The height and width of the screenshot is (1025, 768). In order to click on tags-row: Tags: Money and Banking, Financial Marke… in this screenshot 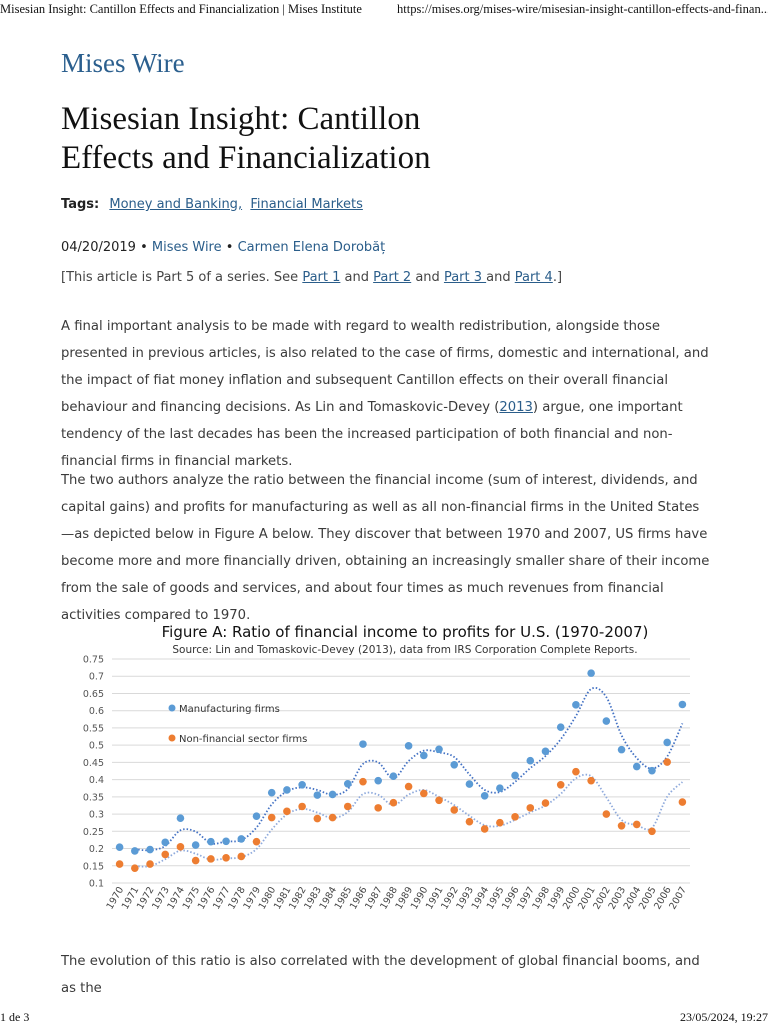, I will do `click(212, 204)`.